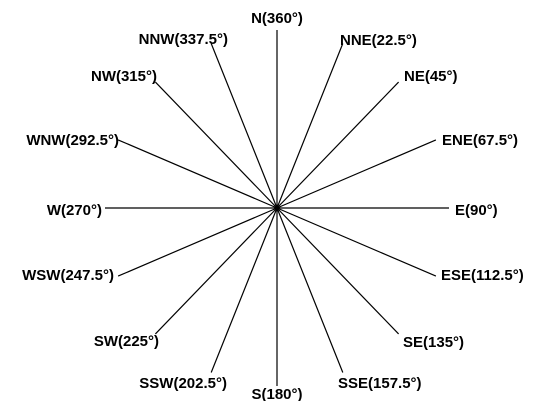  What do you see at coordinates (476, 210) in the screenshot?
I see `label-e: E(90°)` at bounding box center [476, 210].